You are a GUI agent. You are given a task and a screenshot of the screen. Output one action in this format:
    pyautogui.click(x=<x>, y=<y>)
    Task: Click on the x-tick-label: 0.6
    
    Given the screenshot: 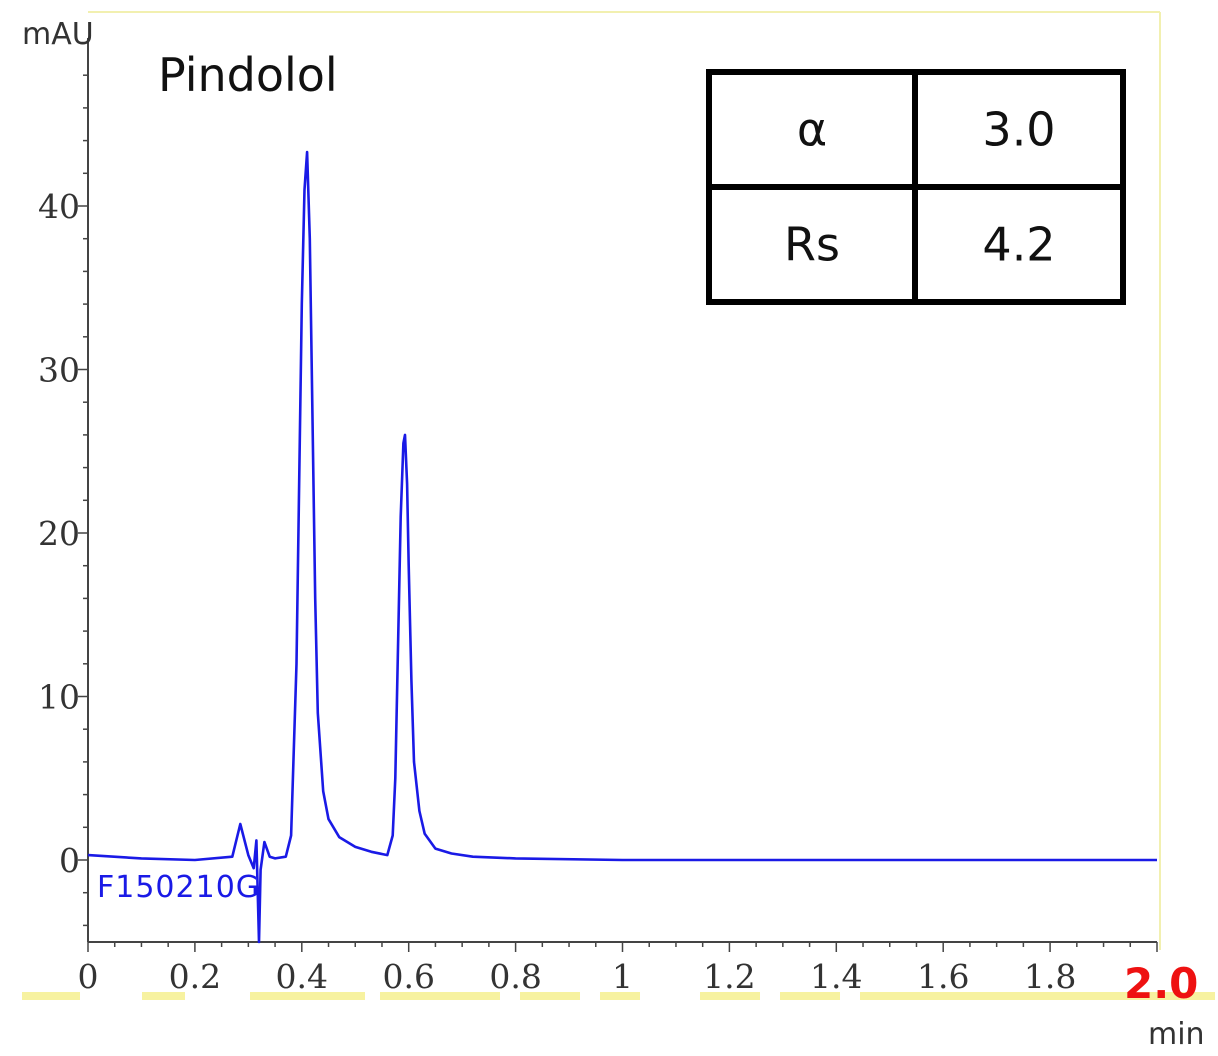 What is the action you would take?
    pyautogui.click(x=408, y=976)
    